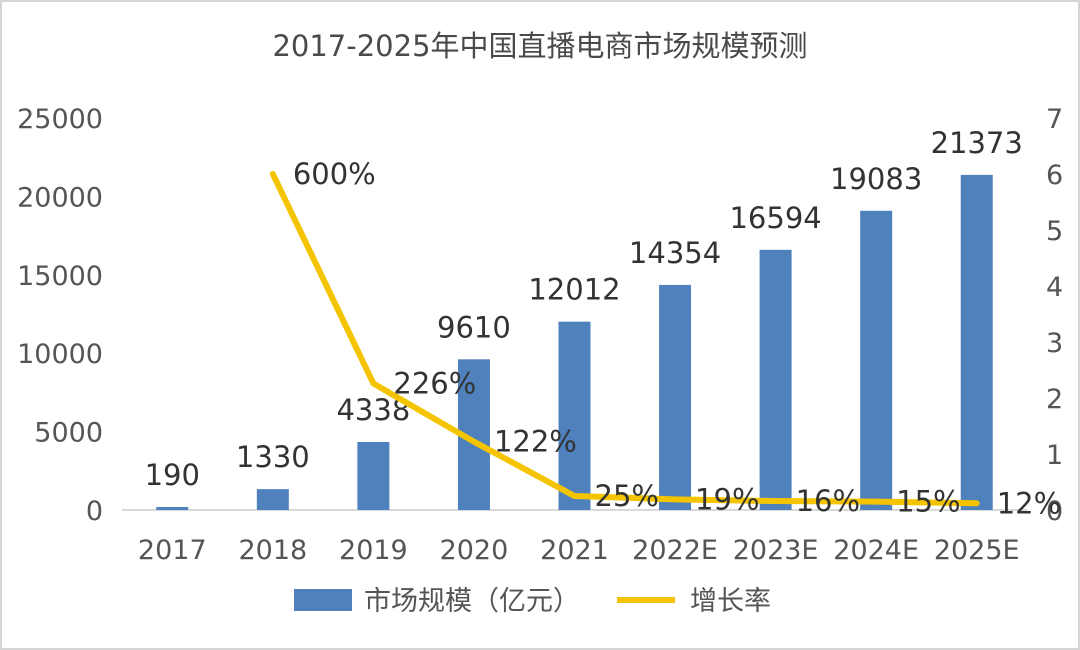 This screenshot has height=650, width=1080. Describe the element at coordinates (373, 550) in the screenshot. I see `x-tick-label: 2019` at that location.